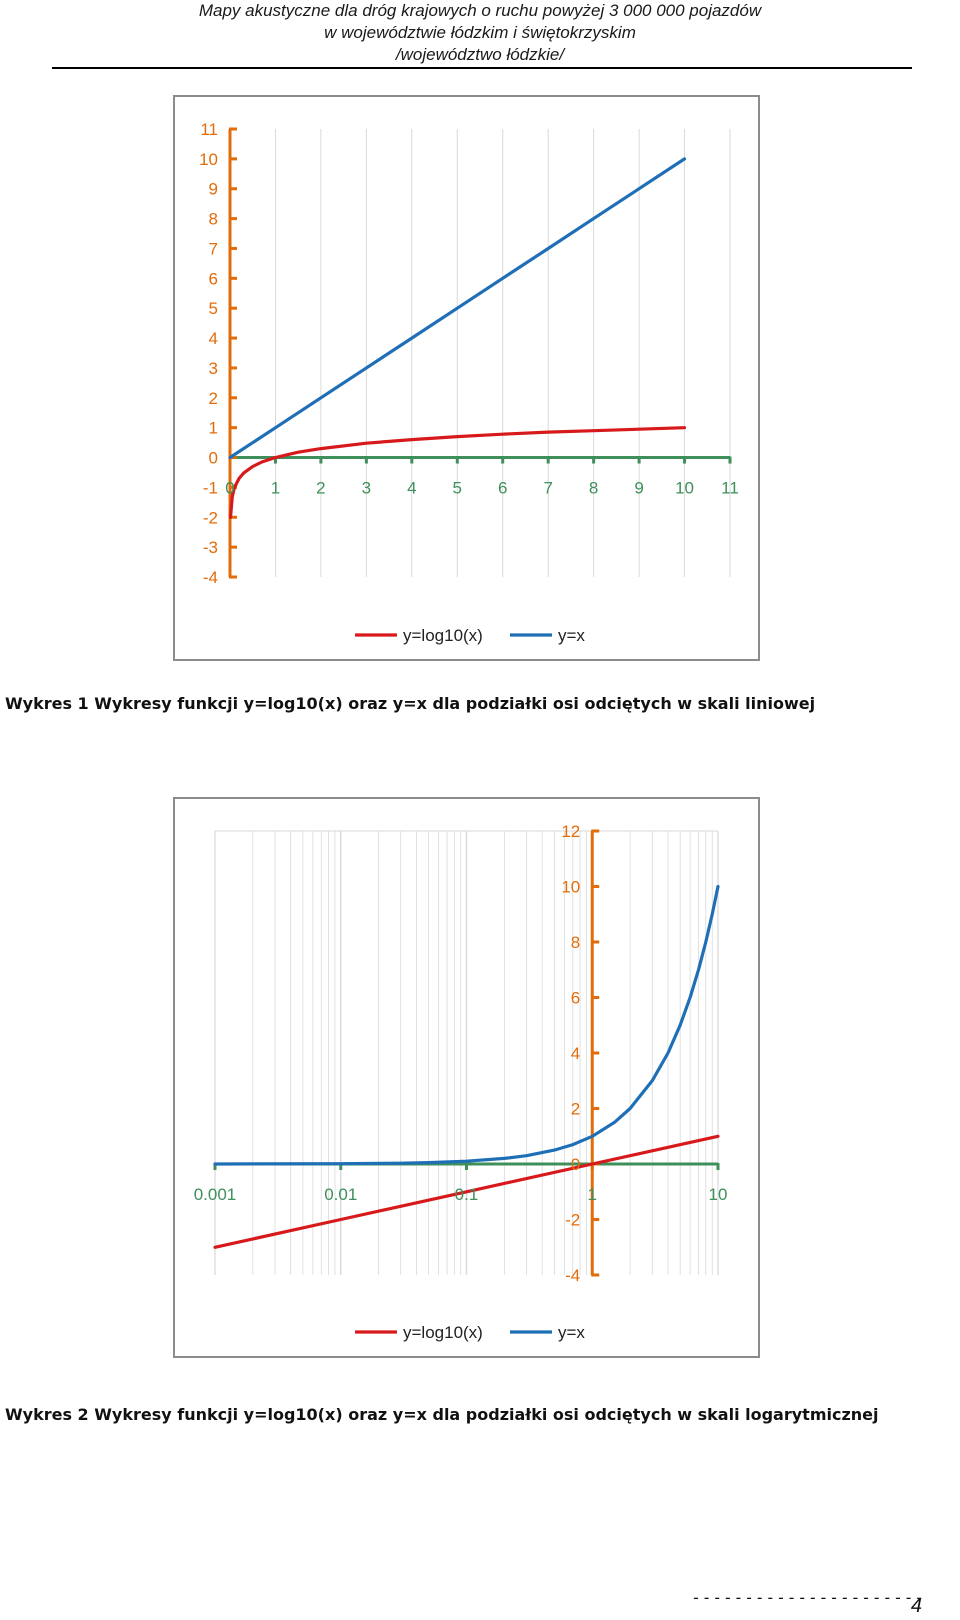  What do you see at coordinates (808, 1597) in the screenshot?
I see `footer-dashes: ----------------------` at bounding box center [808, 1597].